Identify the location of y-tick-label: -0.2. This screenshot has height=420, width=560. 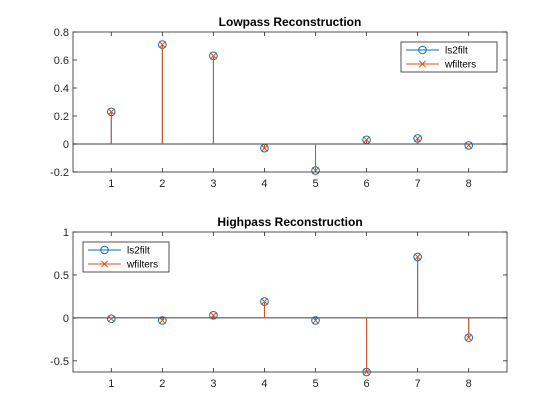
(59, 173).